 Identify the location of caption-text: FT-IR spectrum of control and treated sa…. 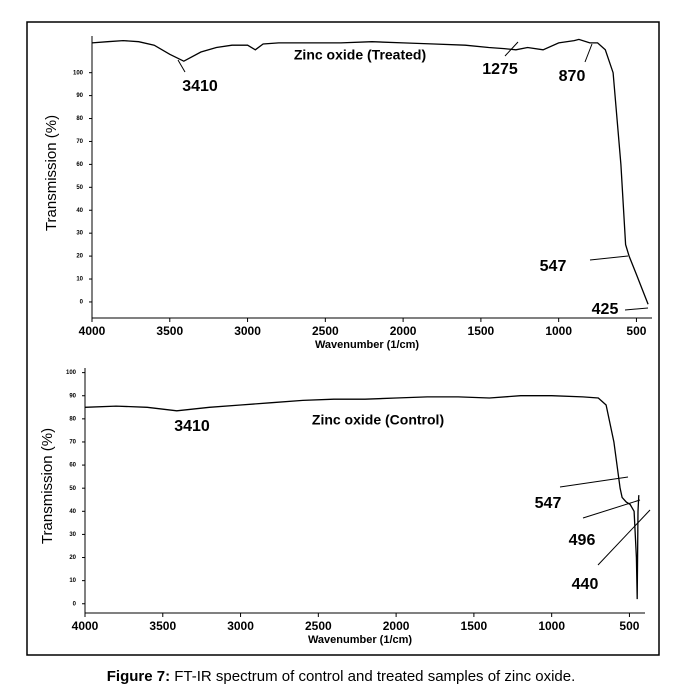
(374, 676).